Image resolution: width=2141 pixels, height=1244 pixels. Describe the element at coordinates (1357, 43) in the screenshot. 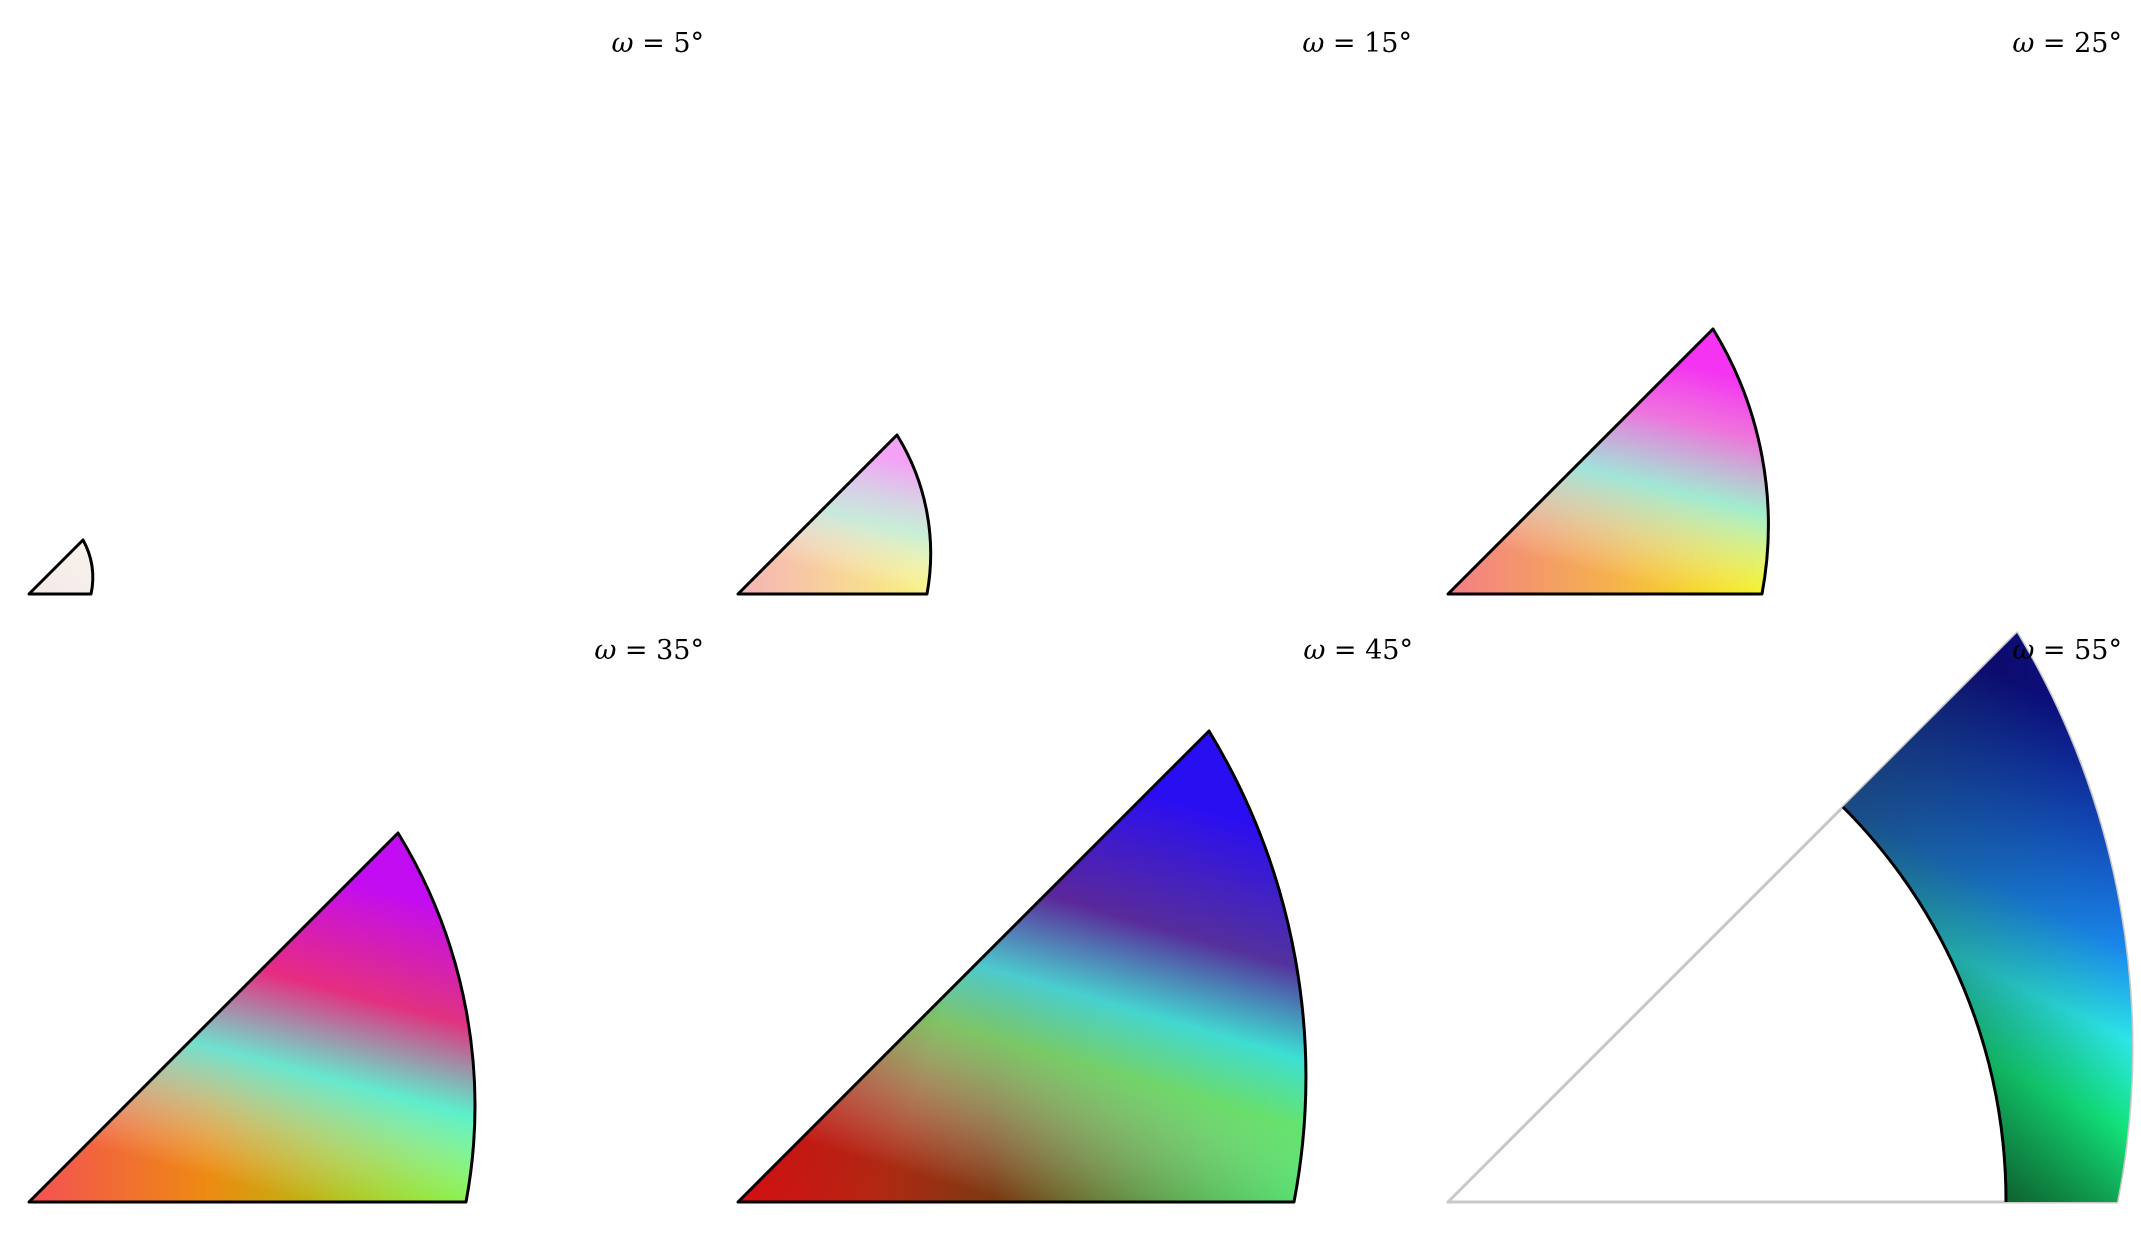

I see `panel-label: ω = 15°` at that location.